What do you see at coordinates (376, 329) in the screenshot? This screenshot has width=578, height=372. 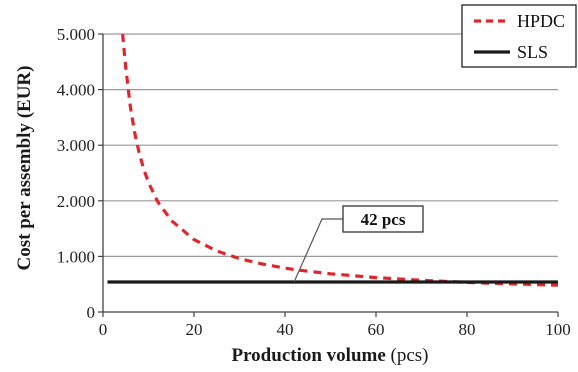 I see `x-tick-label: 60` at bounding box center [376, 329].